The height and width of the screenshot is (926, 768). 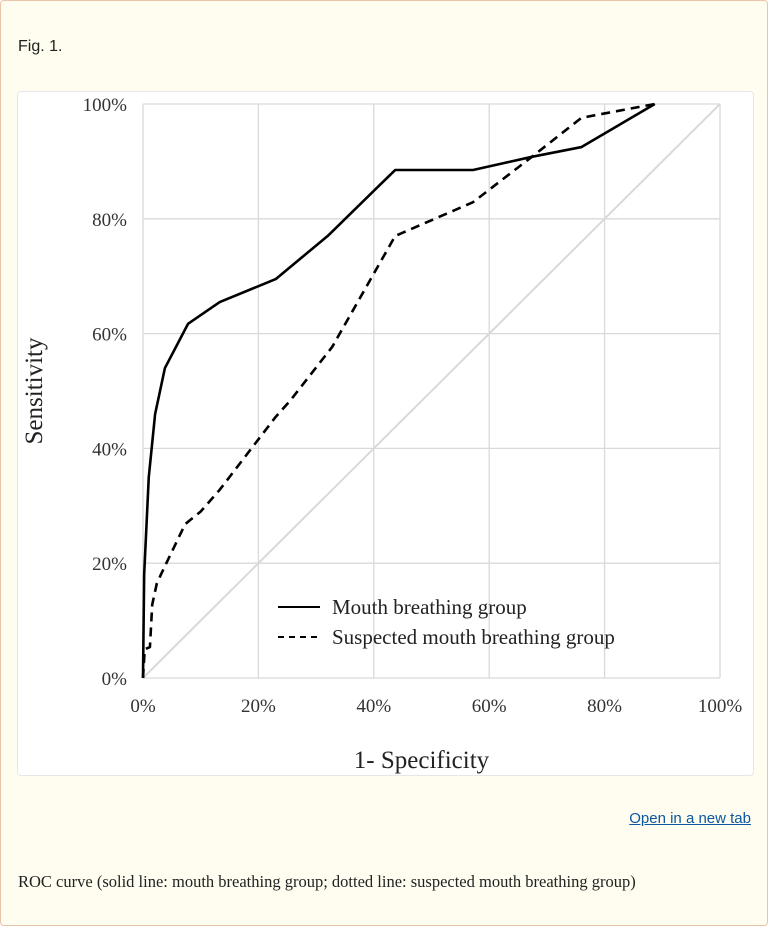 What do you see at coordinates (34, 390) in the screenshot?
I see `y-axis-label: Sensitivity` at bounding box center [34, 390].